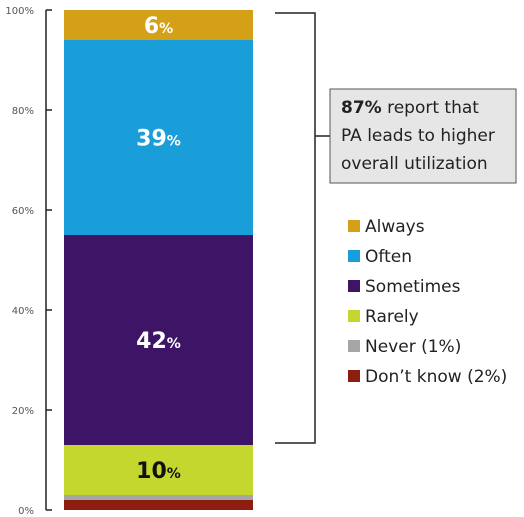 The image size is (524, 517). What do you see at coordinates (413, 347) in the screenshot?
I see `legend-label: Never (1%)` at bounding box center [413, 347].